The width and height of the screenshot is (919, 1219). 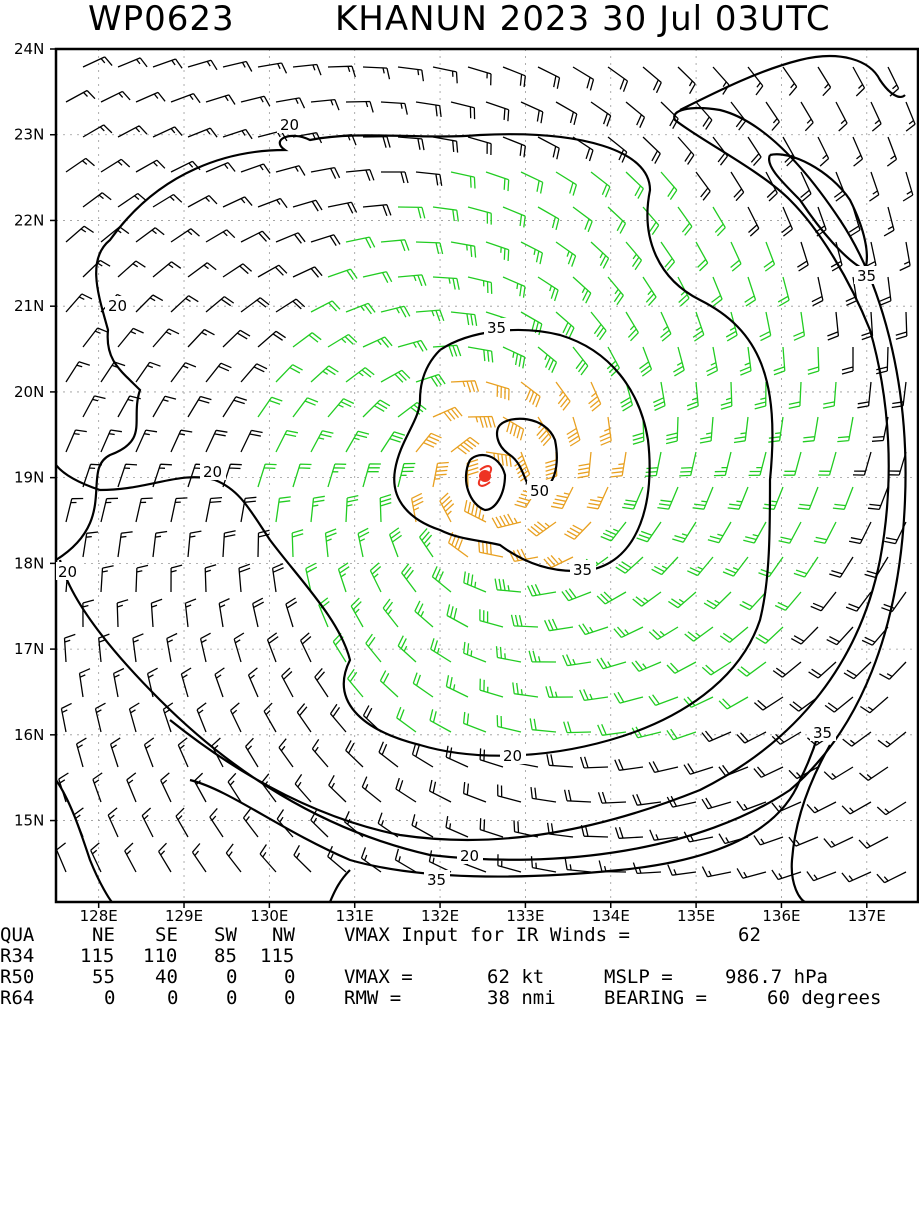 I want to click on r64-se: 0, so click(x=173, y=998).